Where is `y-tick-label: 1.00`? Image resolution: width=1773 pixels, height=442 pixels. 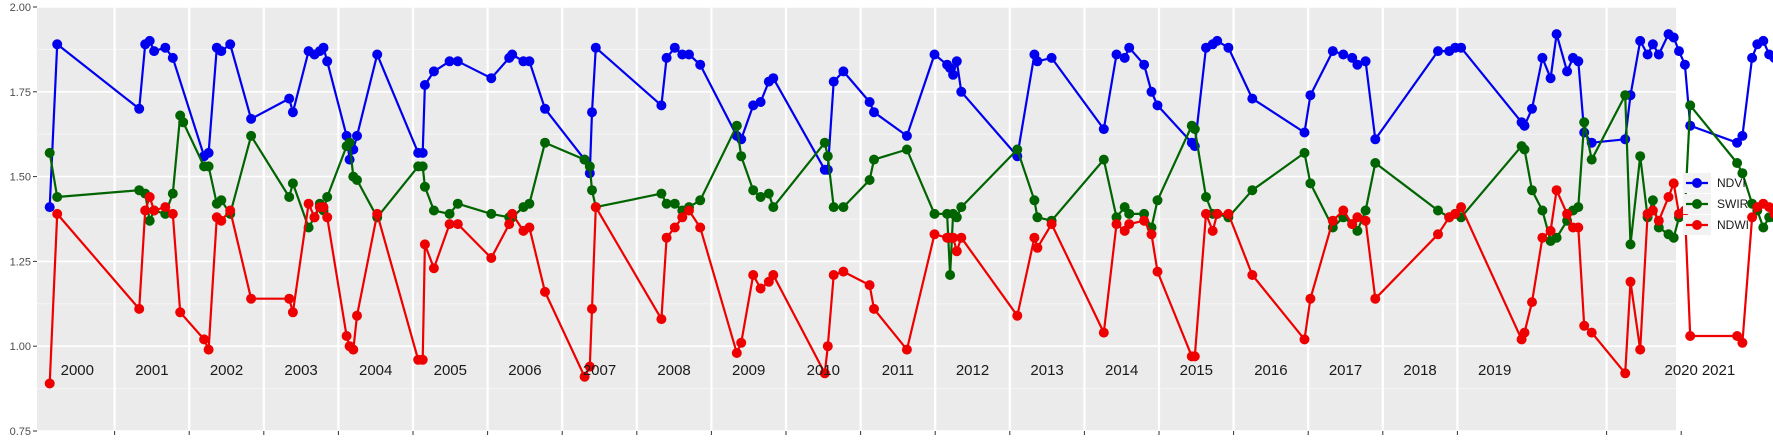 y-tick-label: 1.00 is located at coordinates (20, 347).